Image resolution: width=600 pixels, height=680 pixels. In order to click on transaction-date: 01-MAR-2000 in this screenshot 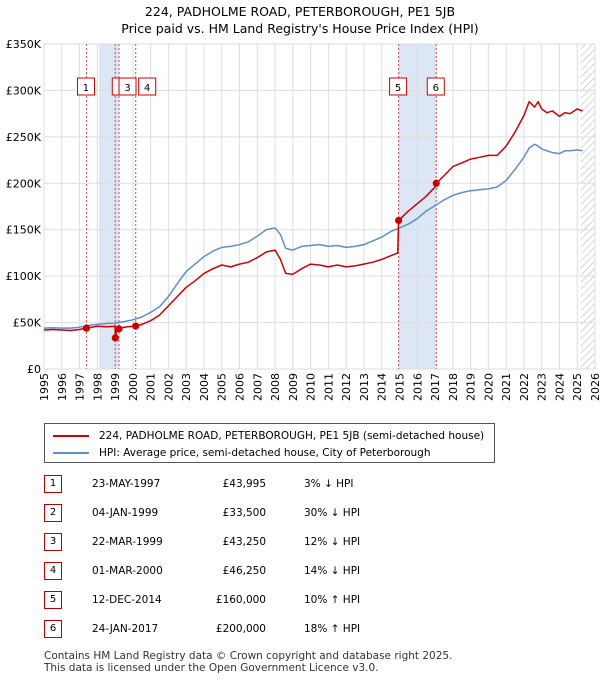, I will do `click(127, 571)`.